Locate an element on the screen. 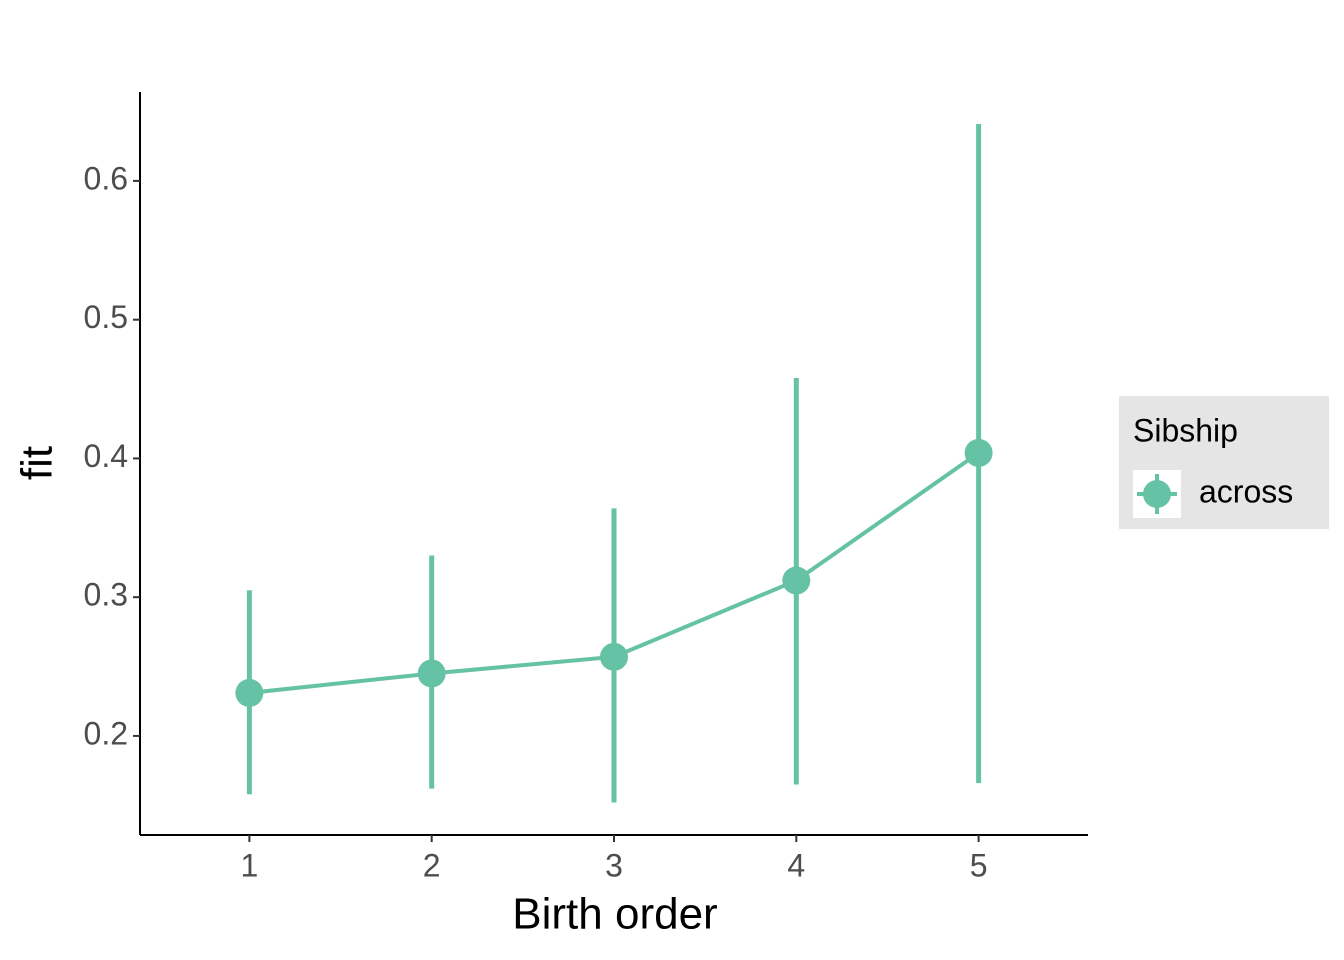  x-tick-label: 5 is located at coordinates (979, 865).